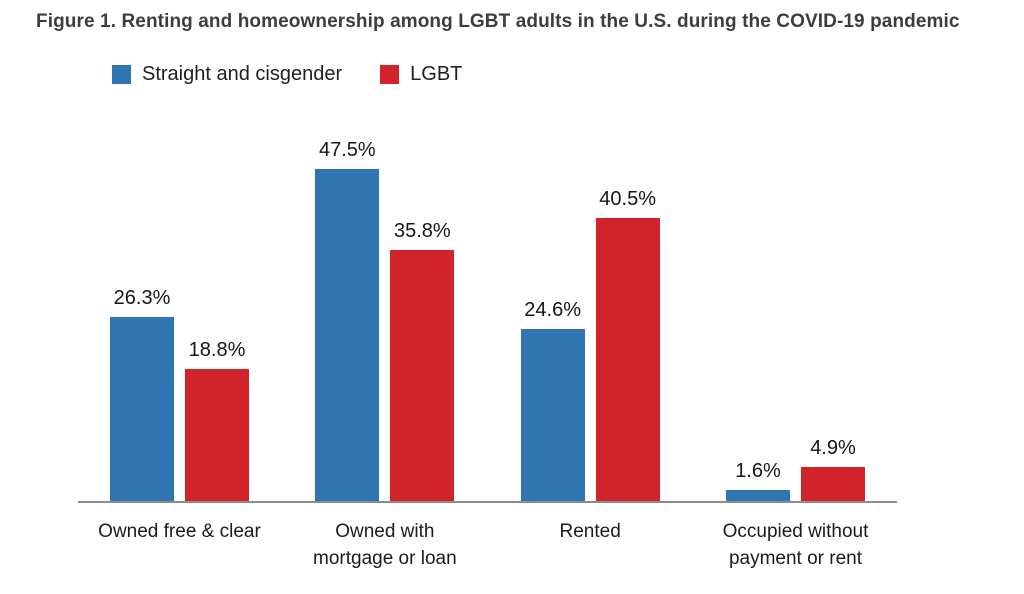  Describe the element at coordinates (795, 468) in the screenshot. I see `bar-group: 1.6% 4.9%` at that location.